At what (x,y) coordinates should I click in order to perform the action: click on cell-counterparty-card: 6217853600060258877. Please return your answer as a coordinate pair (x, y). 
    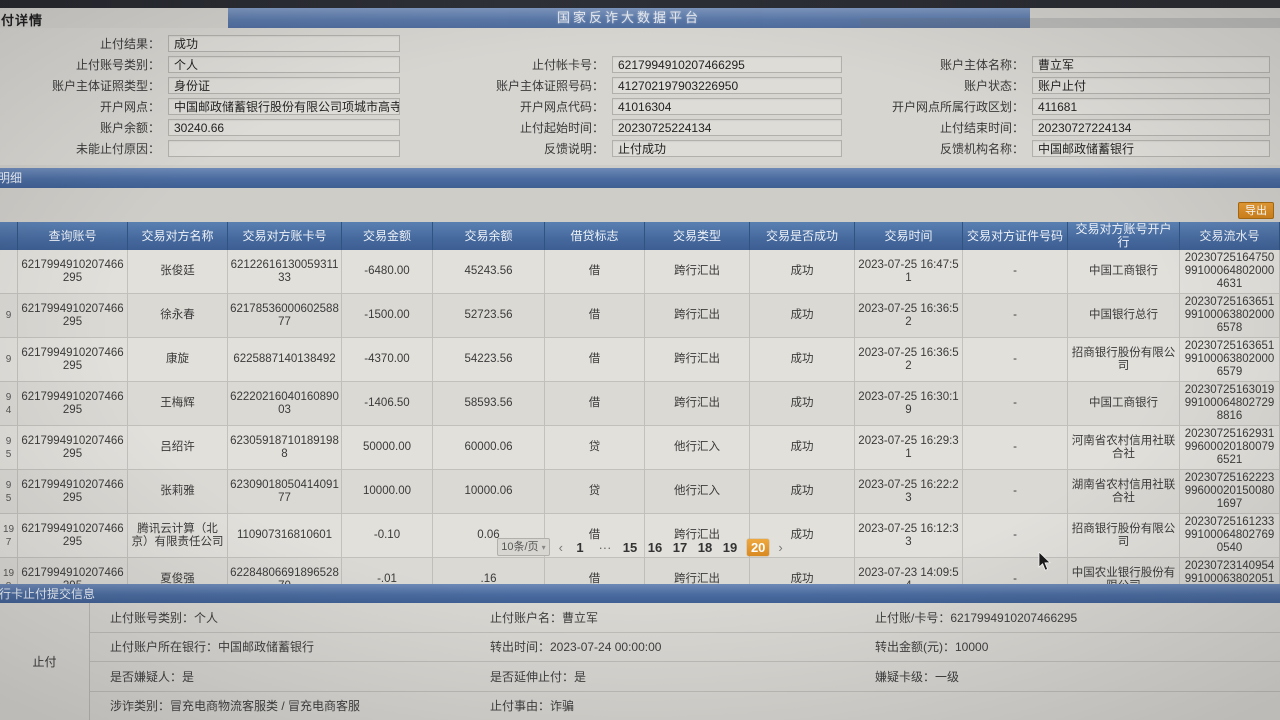
    Looking at the image, I should click on (285, 315).